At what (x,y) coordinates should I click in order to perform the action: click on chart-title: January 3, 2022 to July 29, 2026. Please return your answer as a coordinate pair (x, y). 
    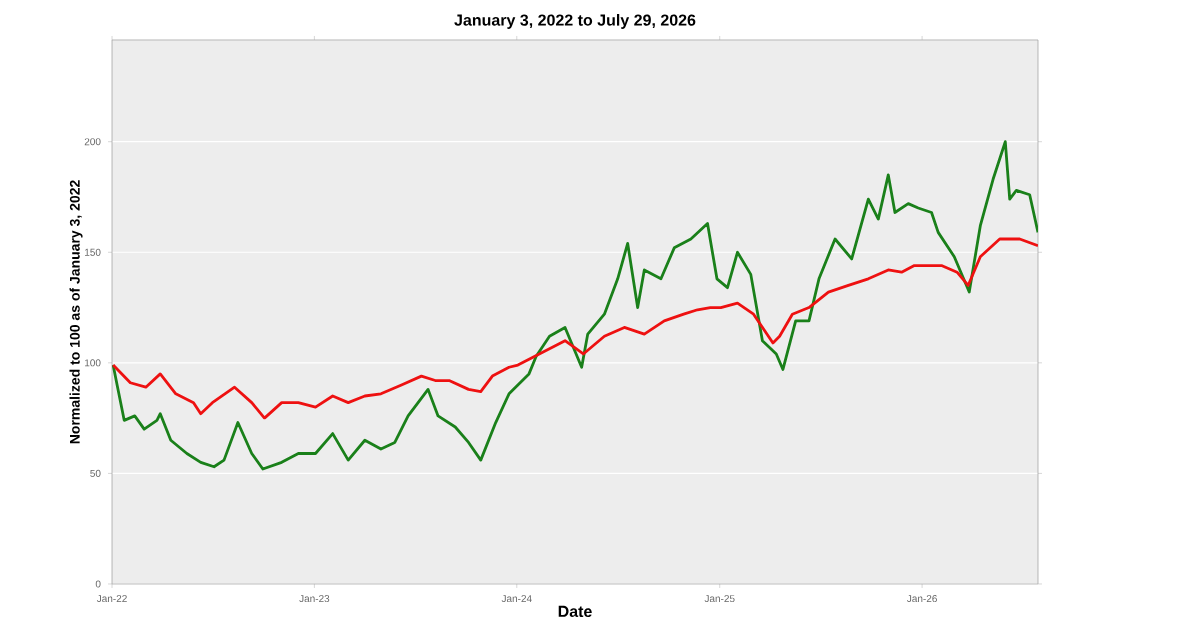
    Looking at the image, I should click on (575, 21).